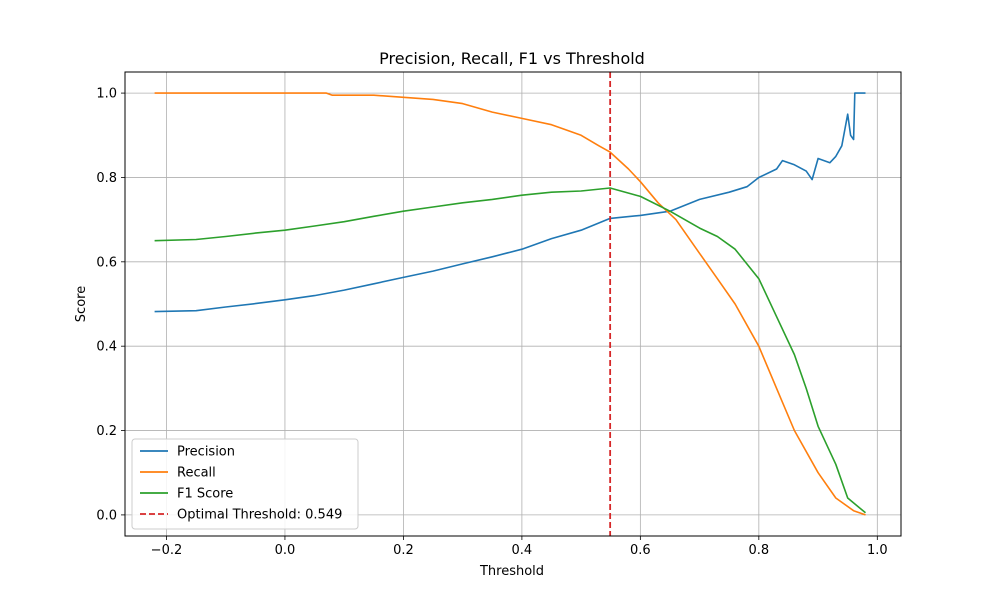 The image size is (1000, 600). What do you see at coordinates (285, 550) in the screenshot?
I see `x-tick-label: 0.0` at bounding box center [285, 550].